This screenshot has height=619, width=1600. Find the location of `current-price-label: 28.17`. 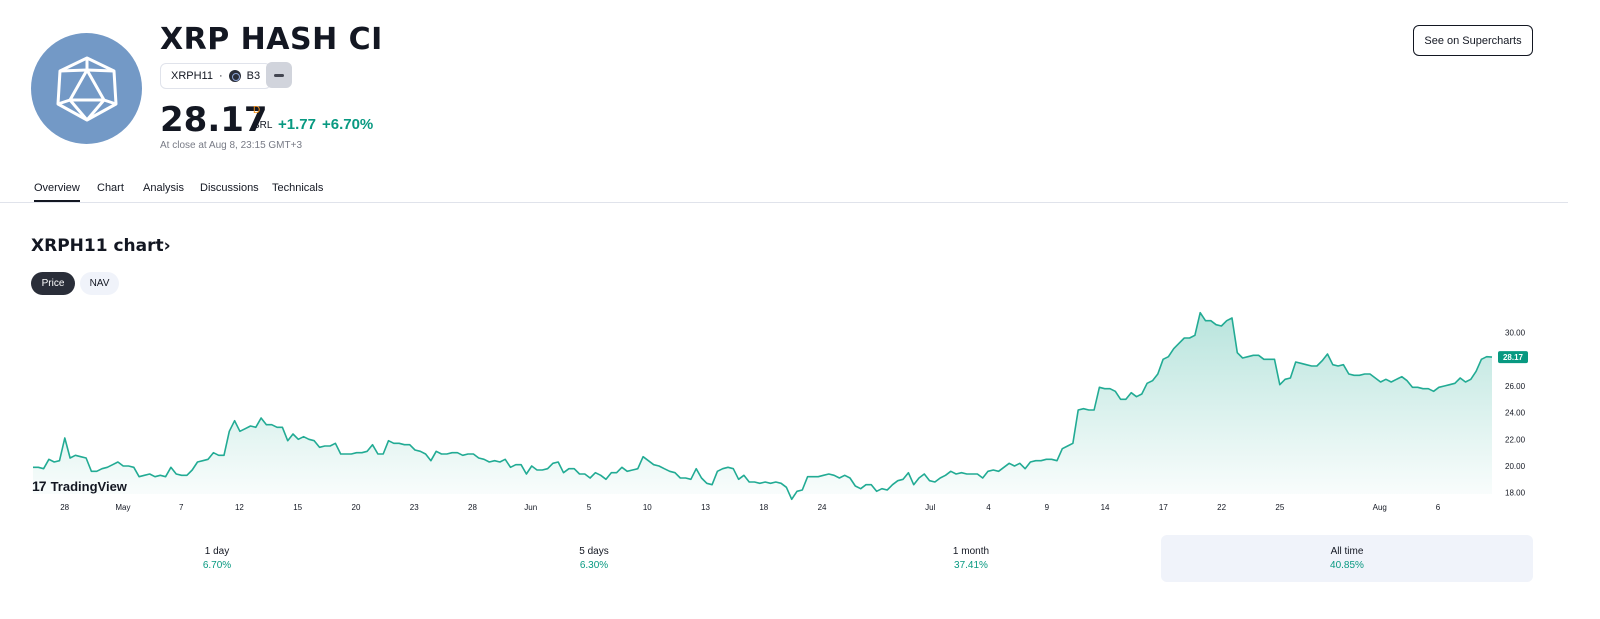

current-price-label: 28.17 is located at coordinates (1513, 357).